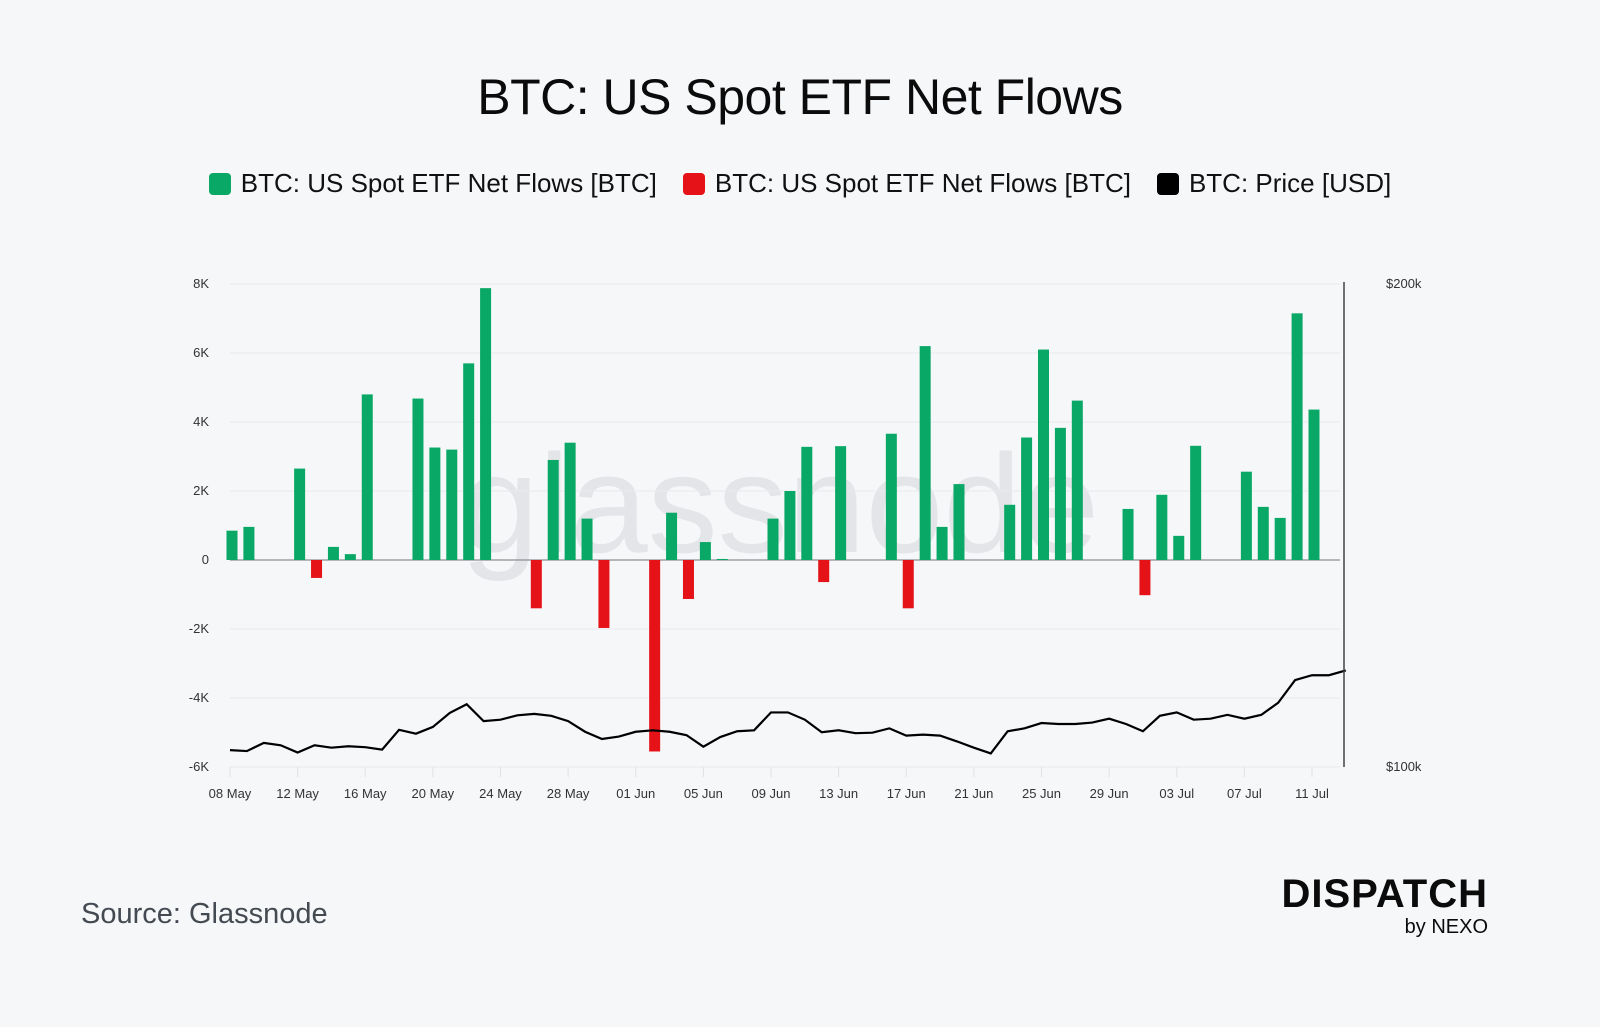  What do you see at coordinates (500, 793) in the screenshot?
I see `x-tick-label: 24 May` at bounding box center [500, 793].